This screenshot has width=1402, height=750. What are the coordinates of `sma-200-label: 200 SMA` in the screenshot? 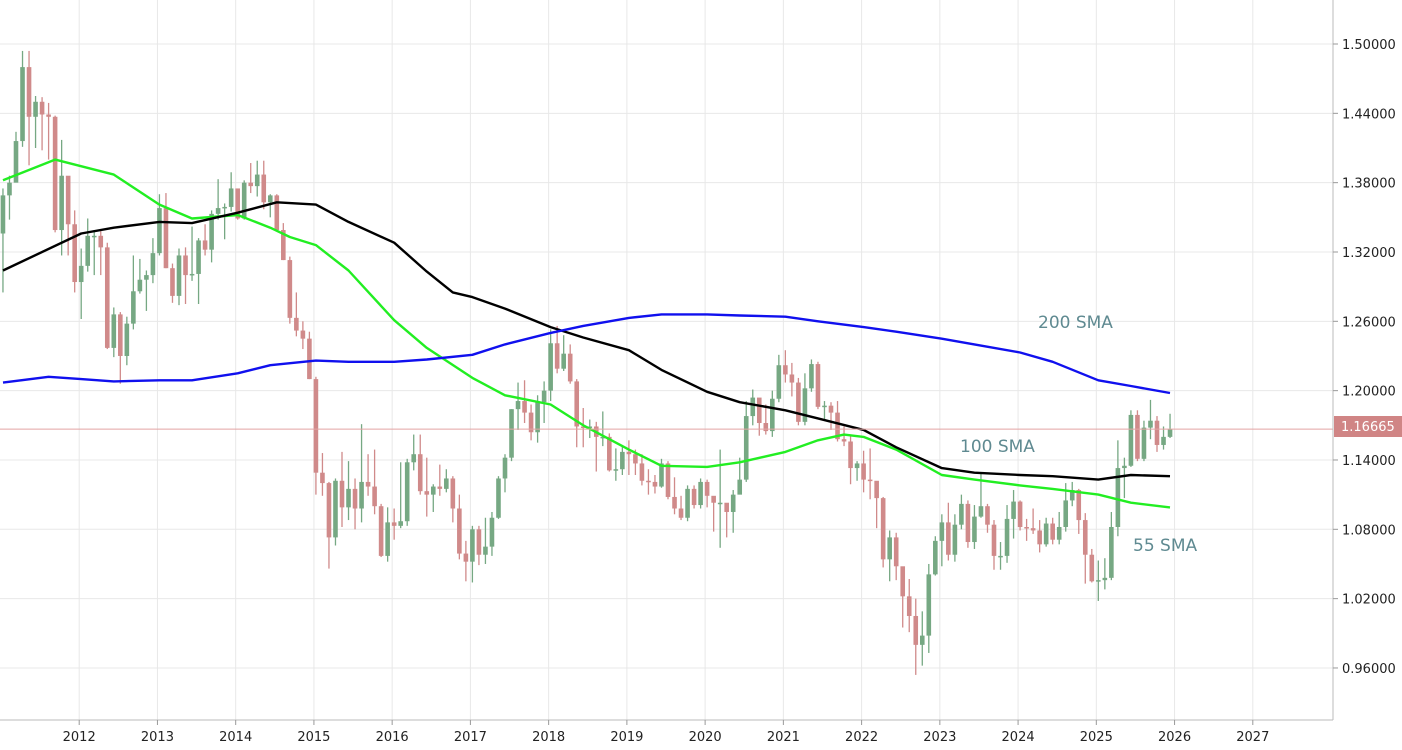 It's located at (1075, 323).